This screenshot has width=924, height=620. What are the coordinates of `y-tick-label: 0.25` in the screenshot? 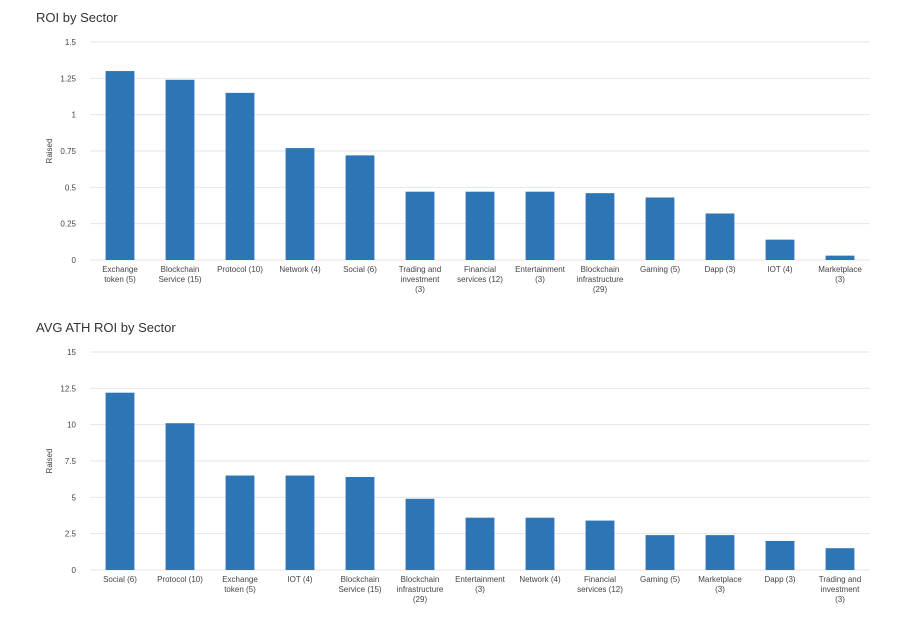 It's located at (68, 224).